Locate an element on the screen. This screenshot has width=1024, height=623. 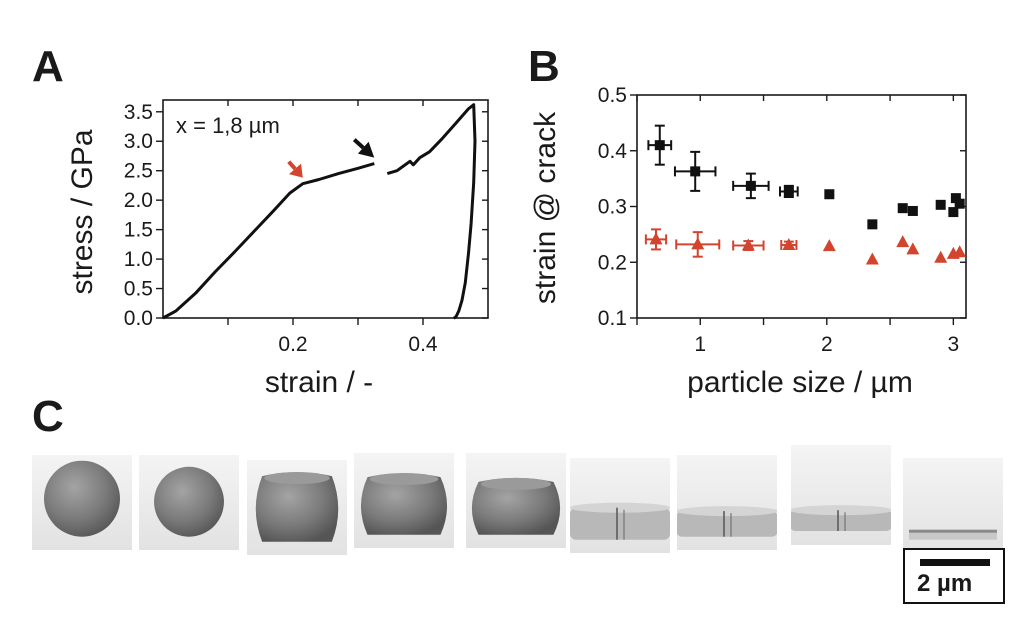
chart-a-ylabel: stress / GPa is located at coordinates (82, 211).